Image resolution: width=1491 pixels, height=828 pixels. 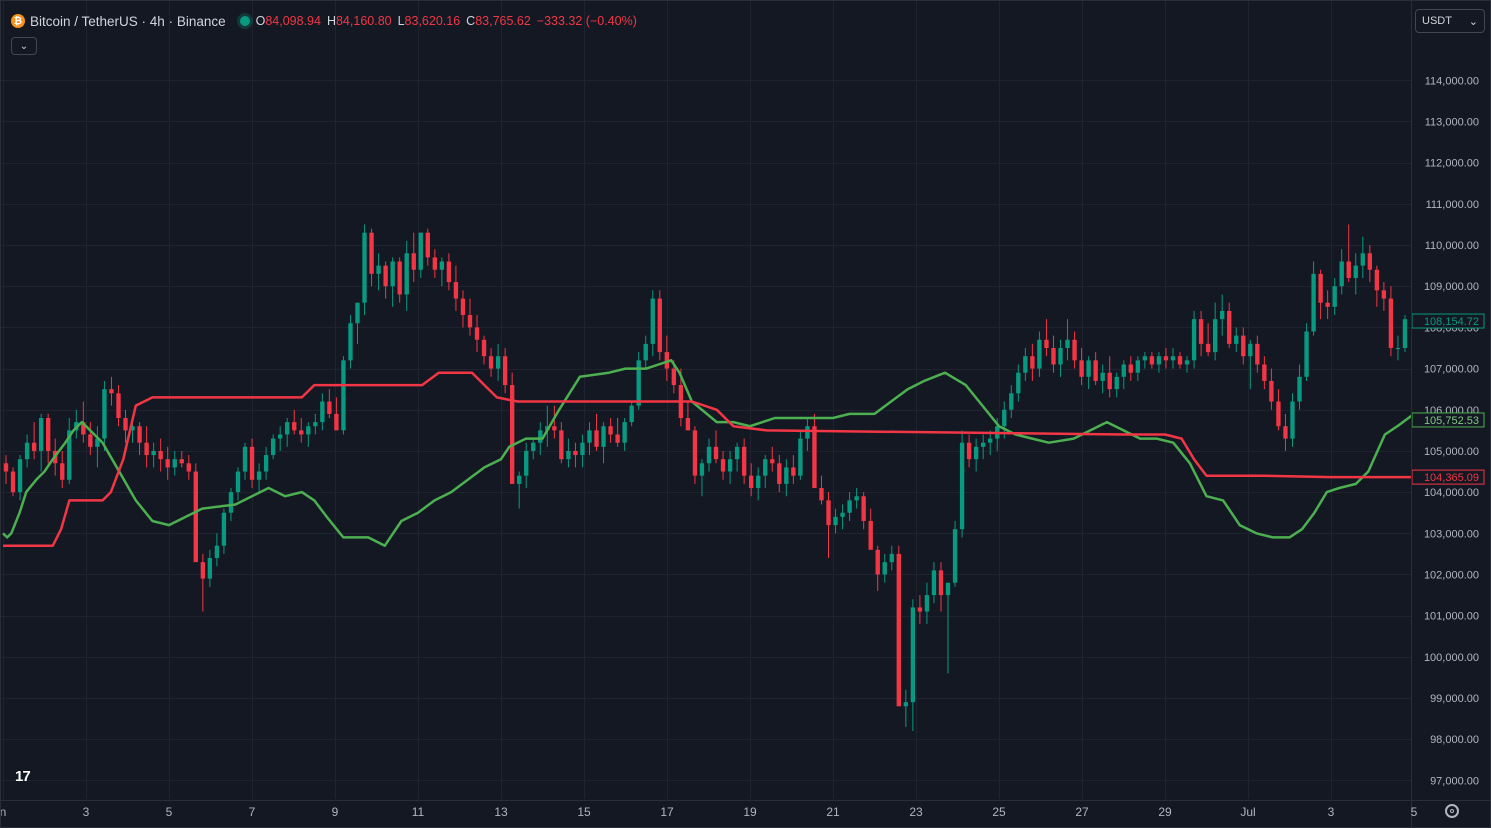 What do you see at coordinates (1450, 21) in the screenshot?
I see `currency-select: USDT ⌄` at bounding box center [1450, 21].